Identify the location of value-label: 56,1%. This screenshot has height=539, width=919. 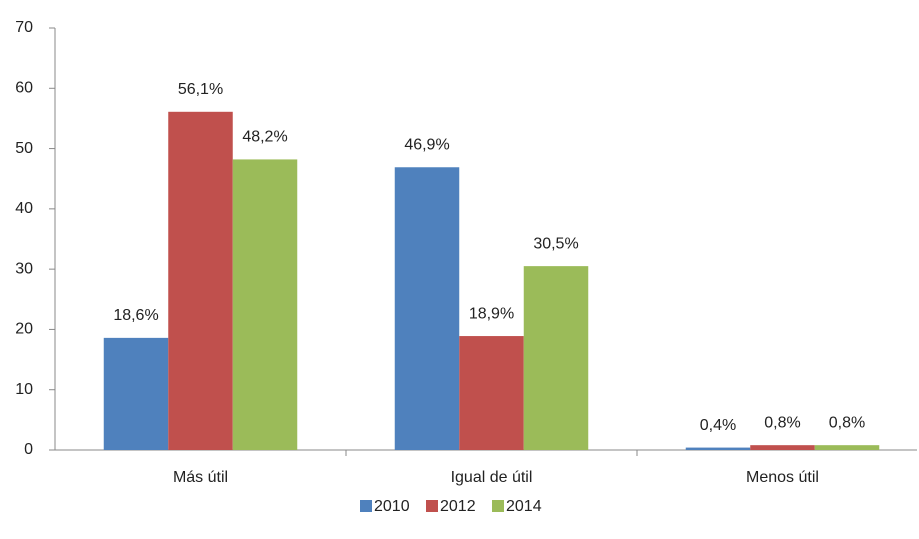
(200, 89).